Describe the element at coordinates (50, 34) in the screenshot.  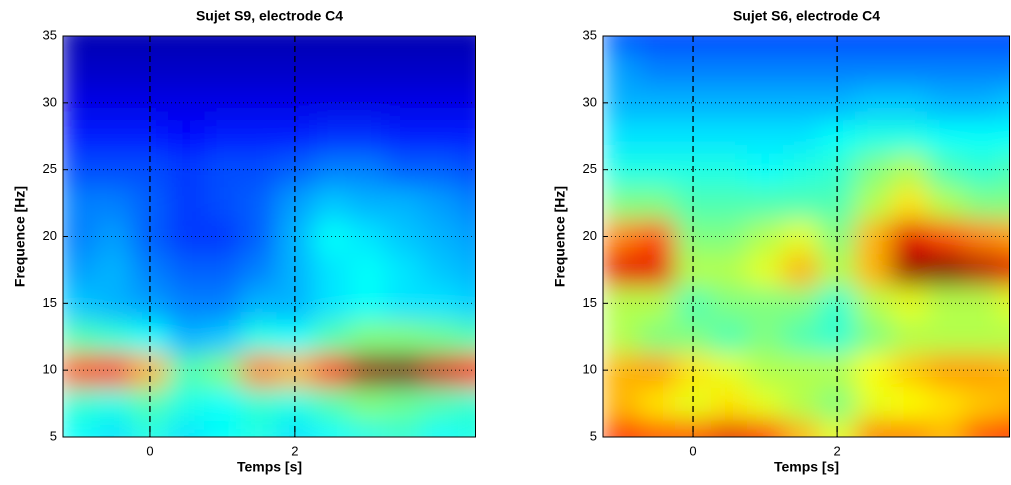
I see `y-tick-label: 35` at that location.